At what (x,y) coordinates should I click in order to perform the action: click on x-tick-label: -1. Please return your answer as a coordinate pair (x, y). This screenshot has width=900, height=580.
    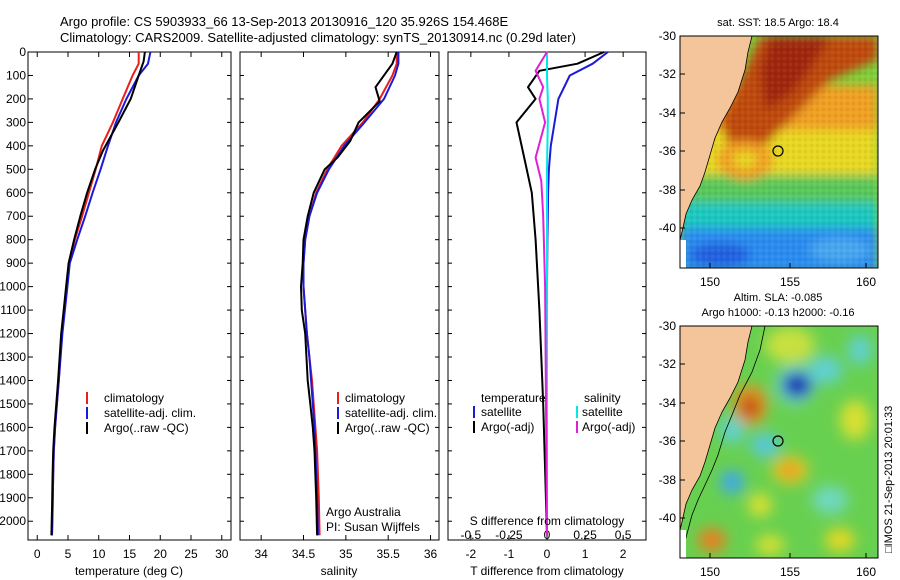
    Looking at the image, I should click on (509, 554).